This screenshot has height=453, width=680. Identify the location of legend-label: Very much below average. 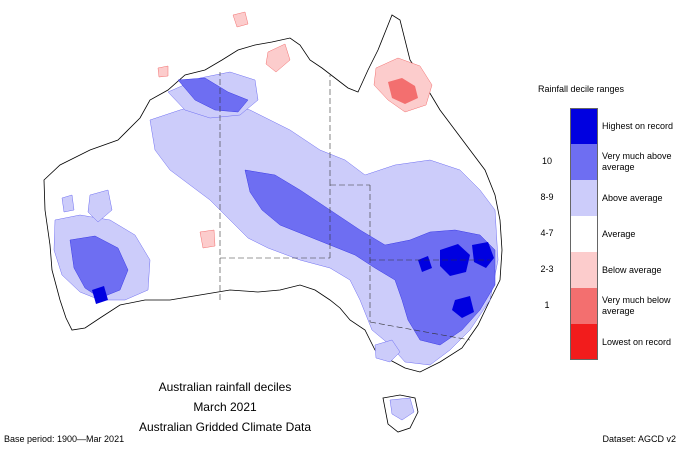
(636, 305).